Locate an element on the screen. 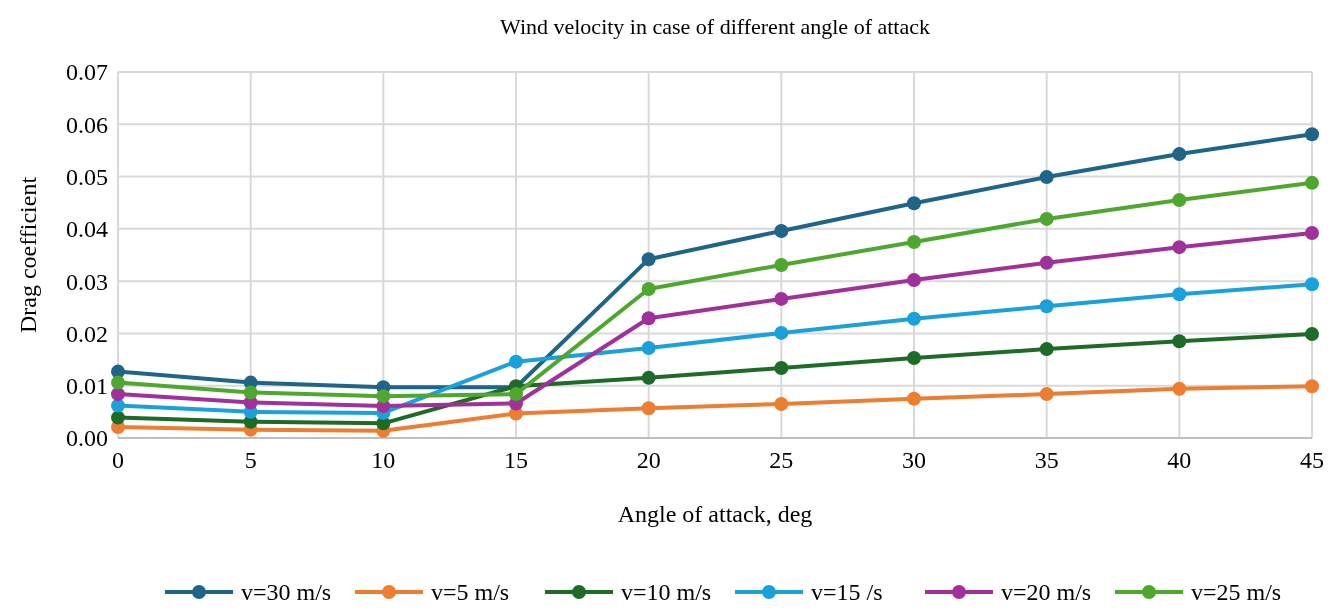  y-tick-label: 0.00 is located at coordinates (87, 438).